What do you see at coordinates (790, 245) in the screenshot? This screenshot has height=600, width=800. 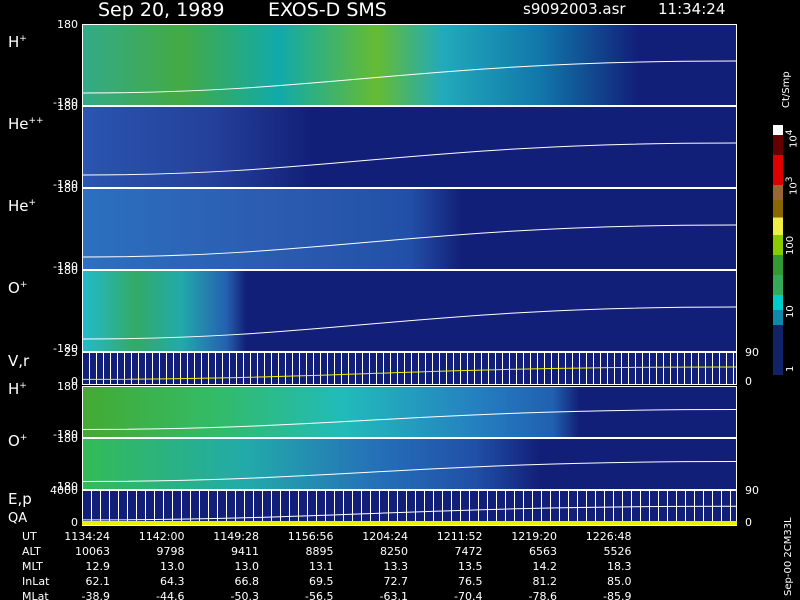 I see `colorbar-label-base: 100` at bounding box center [790, 245].